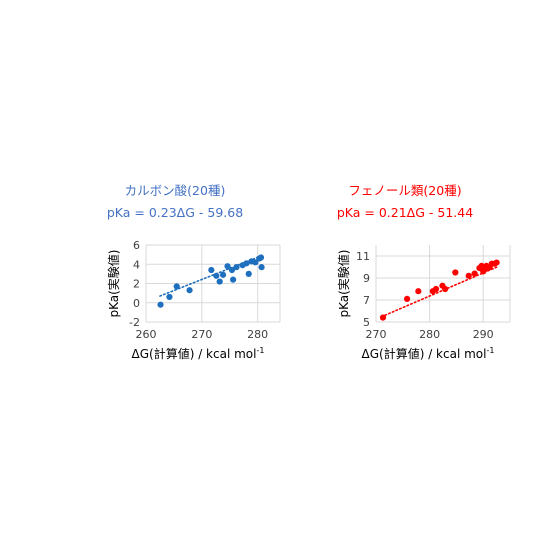  I want to click on chart-title: フェノール類(20種), so click(405, 190).